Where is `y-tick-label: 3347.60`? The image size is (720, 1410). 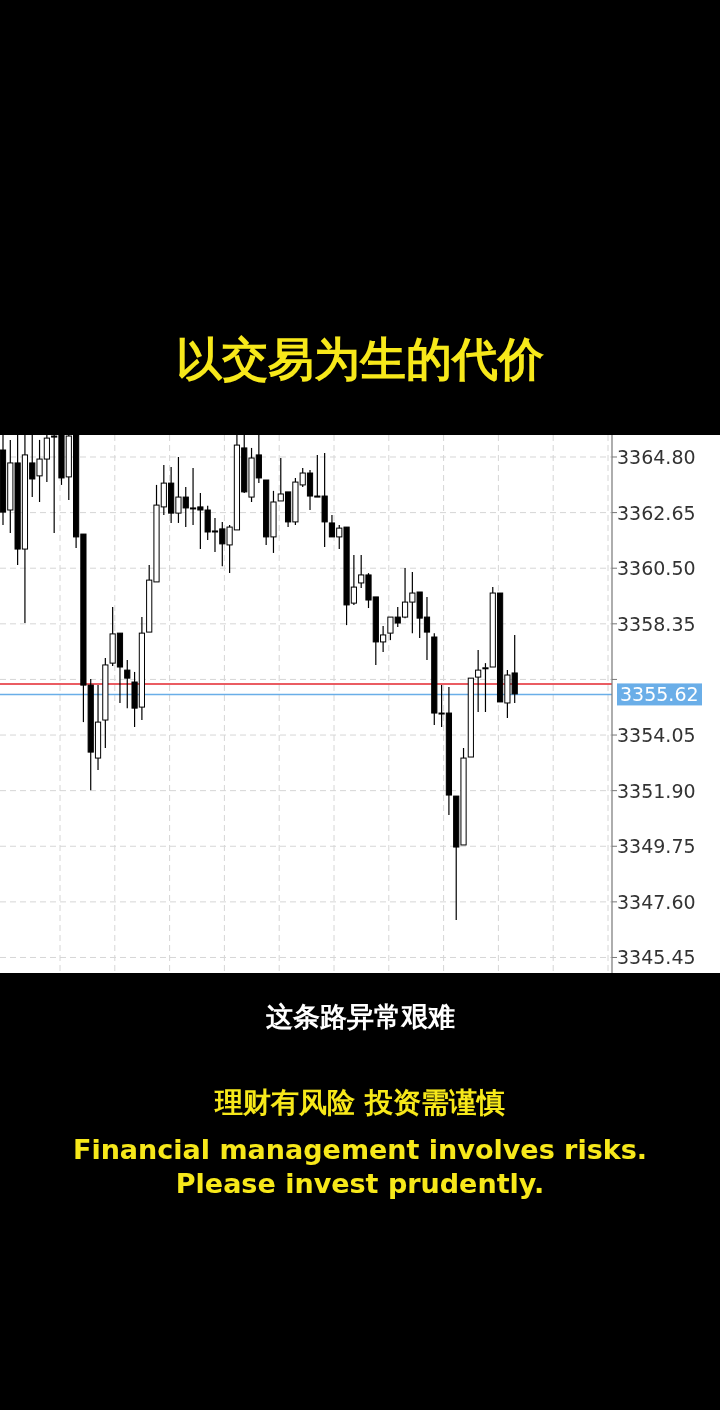 y-tick-label: 3347.60 is located at coordinates (656, 901).